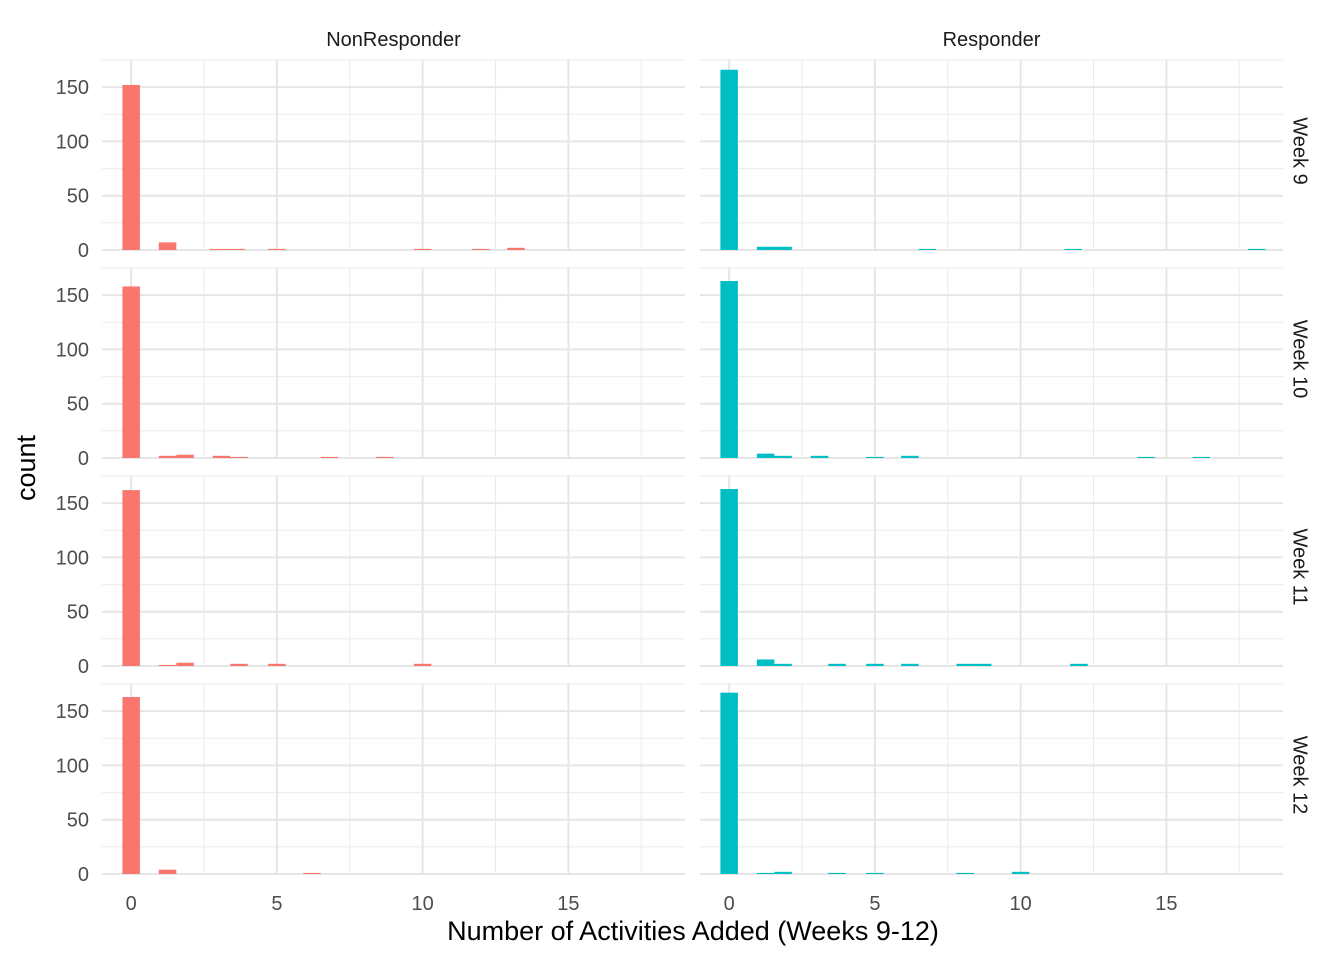 This screenshot has height=960, width=1344. I want to click on row-strip-label: Week 12, so click(1300, 775).